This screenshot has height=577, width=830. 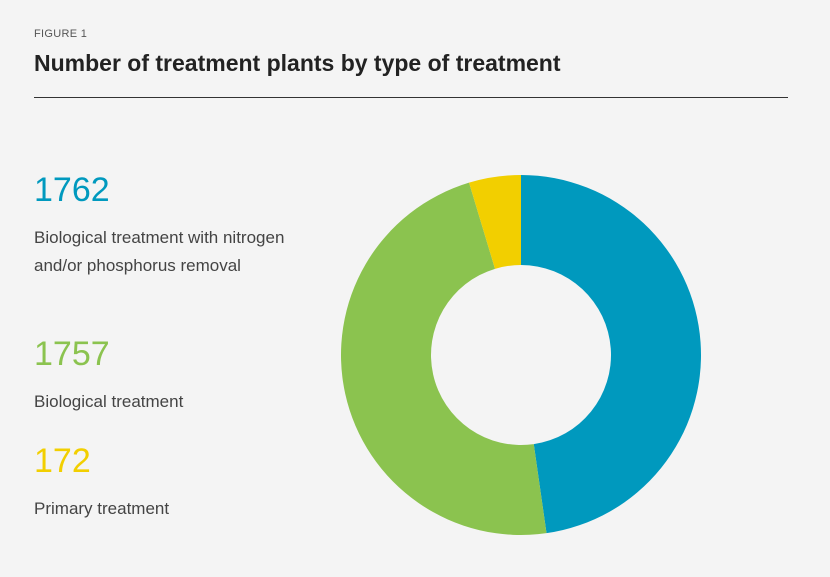 I want to click on legend-item-primary: 172 Primary treatment, so click(x=164, y=481).